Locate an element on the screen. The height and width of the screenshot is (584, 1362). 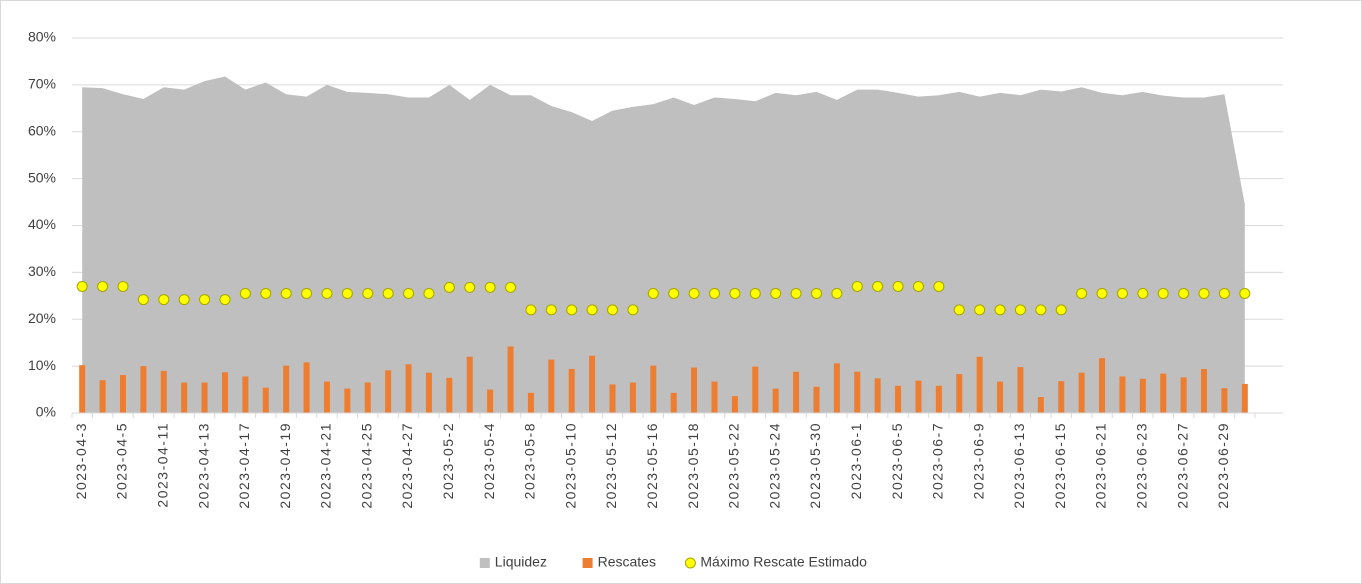
x-tick-label: 2023-04-25 is located at coordinates (366, 465).